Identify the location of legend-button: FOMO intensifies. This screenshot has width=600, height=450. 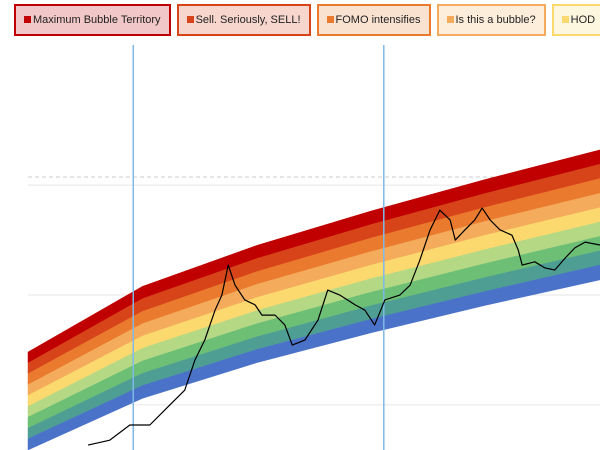
(373, 20).